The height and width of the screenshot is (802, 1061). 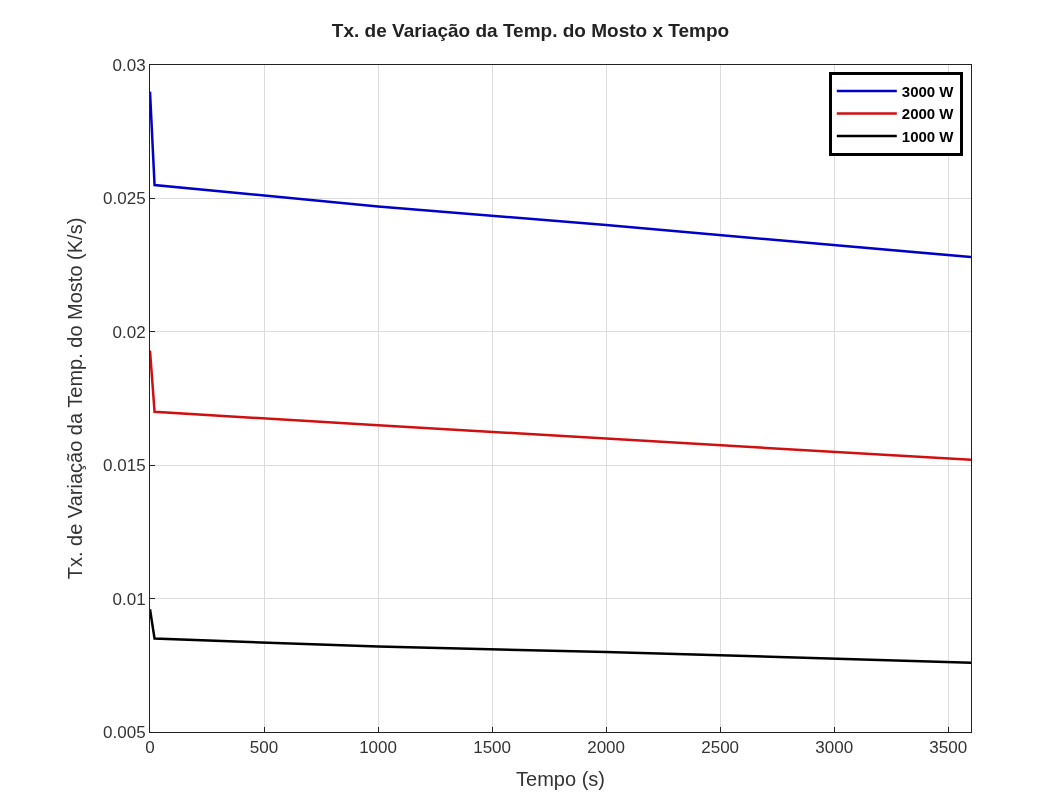 What do you see at coordinates (928, 136) in the screenshot?
I see `legend-label: 1000 W` at bounding box center [928, 136].